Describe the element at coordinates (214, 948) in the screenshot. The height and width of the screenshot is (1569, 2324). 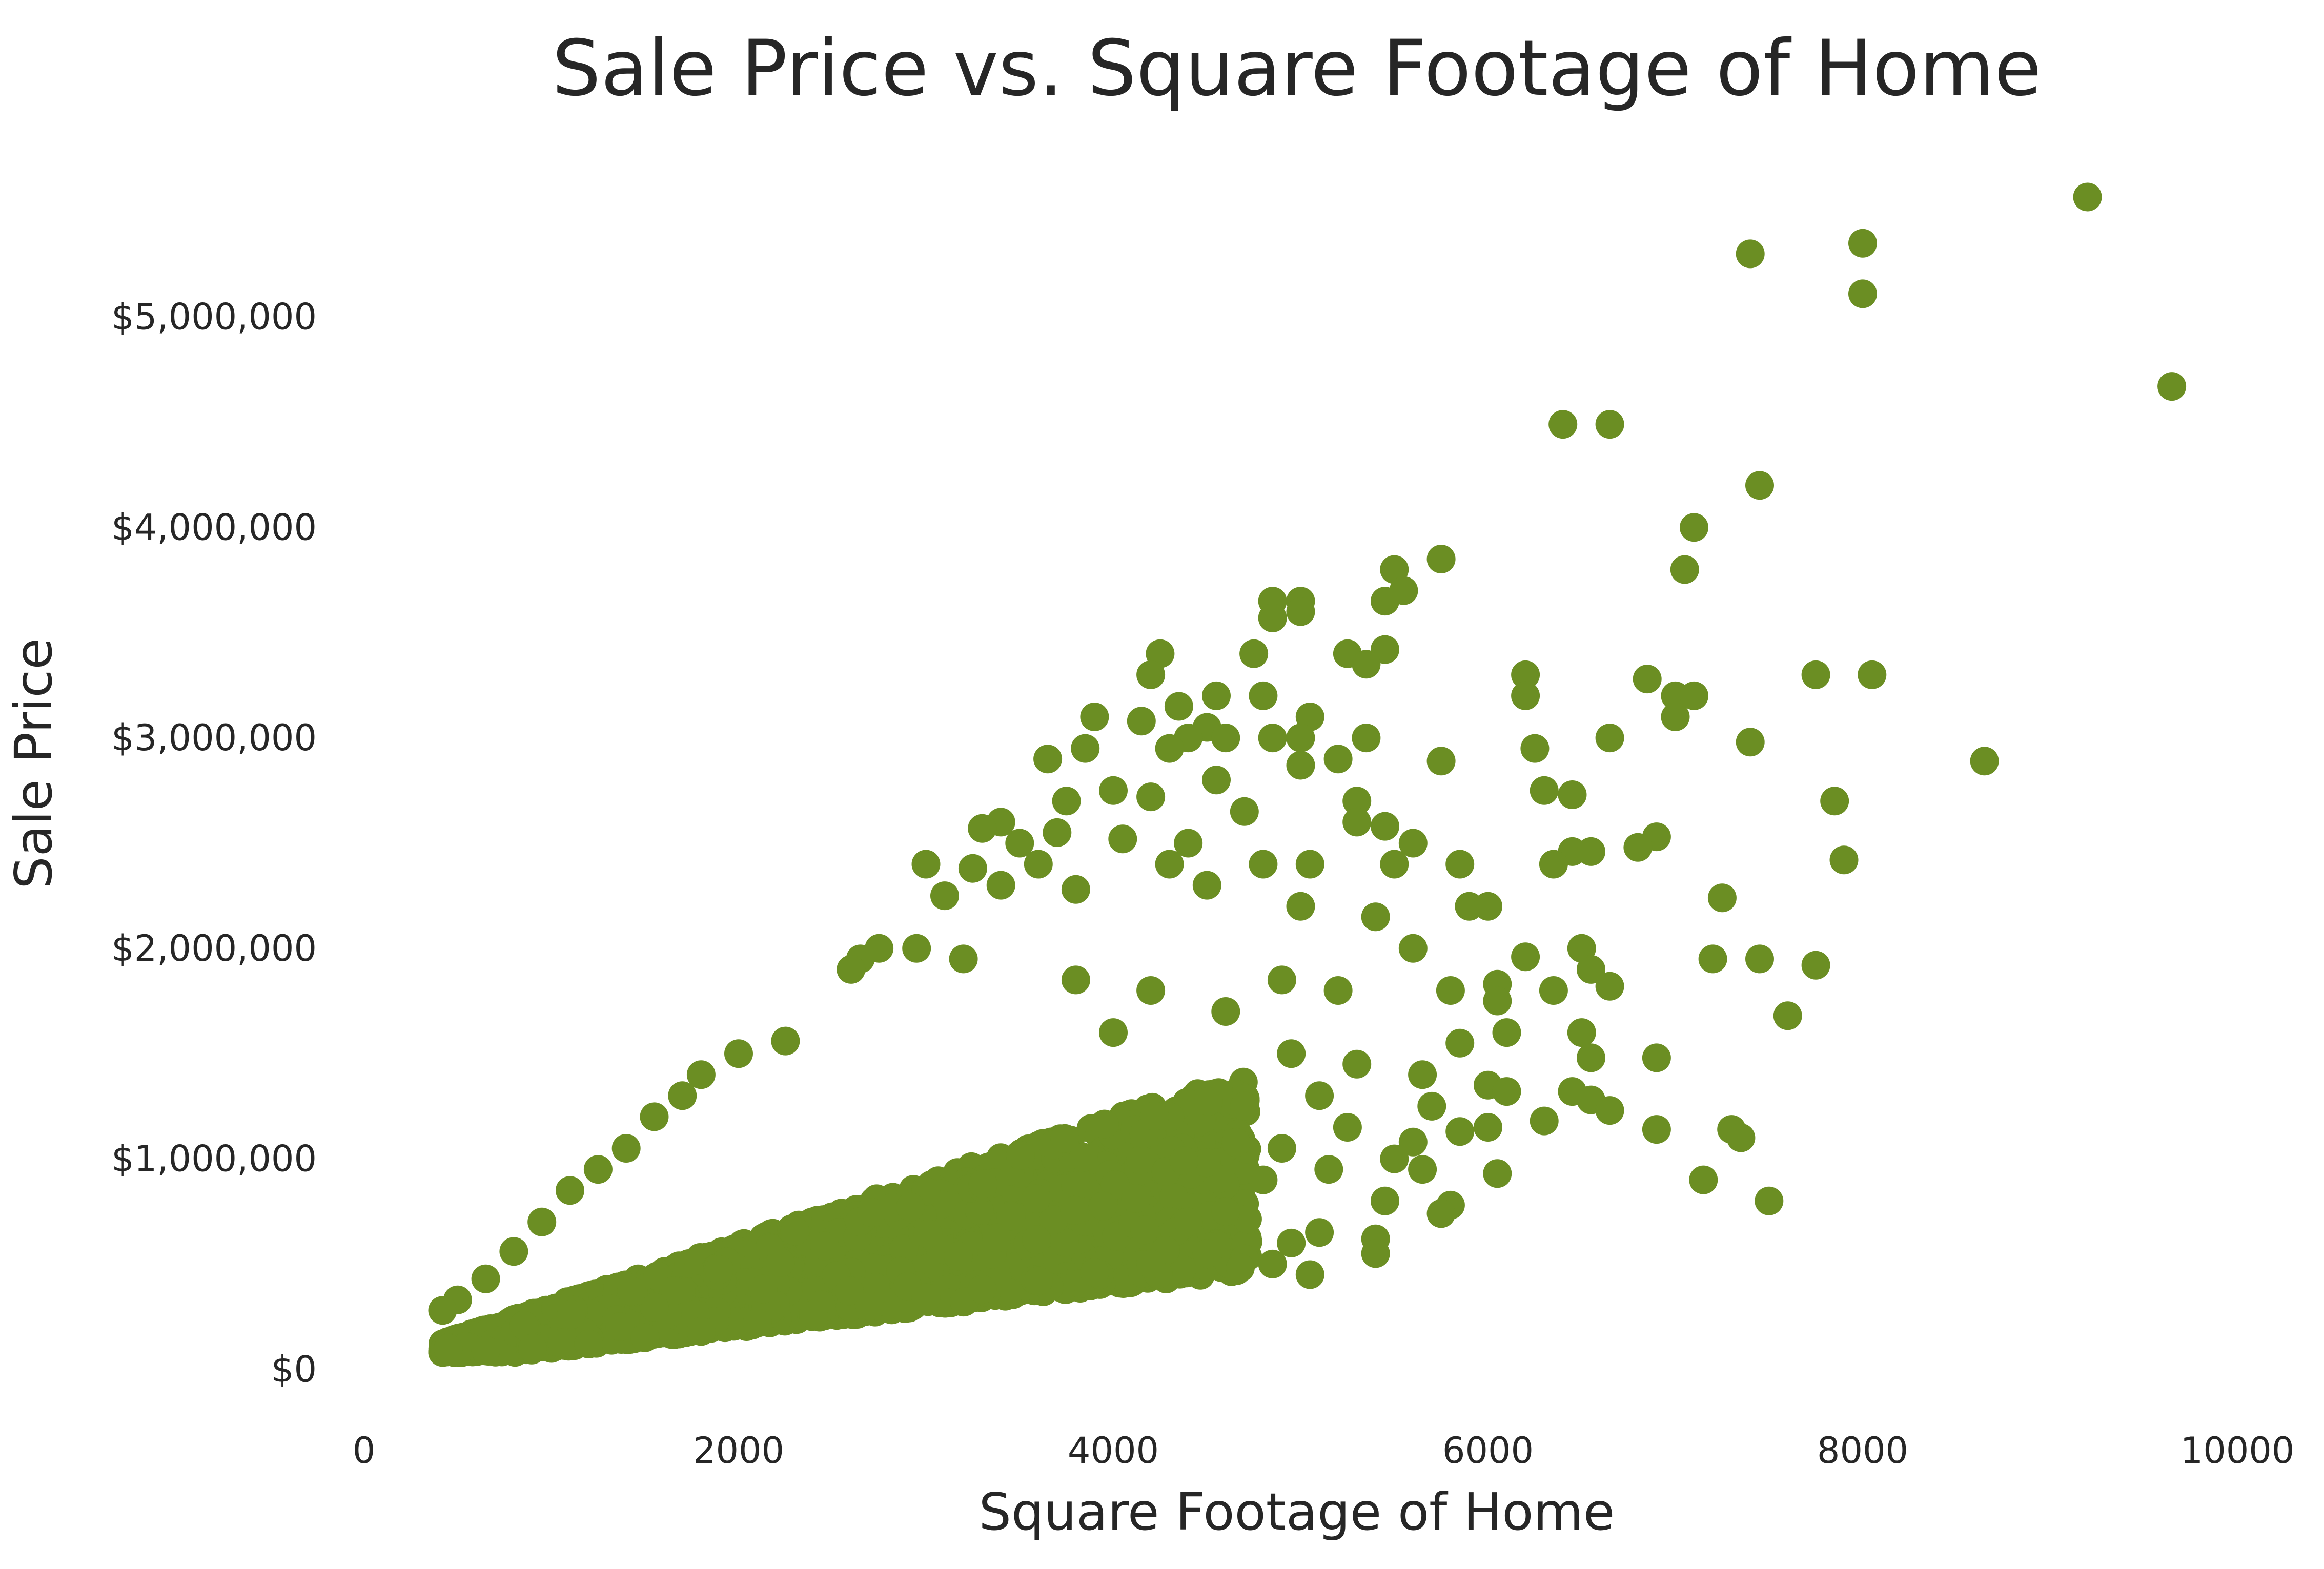
I see `y-tick-label: $2,000,000` at that location.